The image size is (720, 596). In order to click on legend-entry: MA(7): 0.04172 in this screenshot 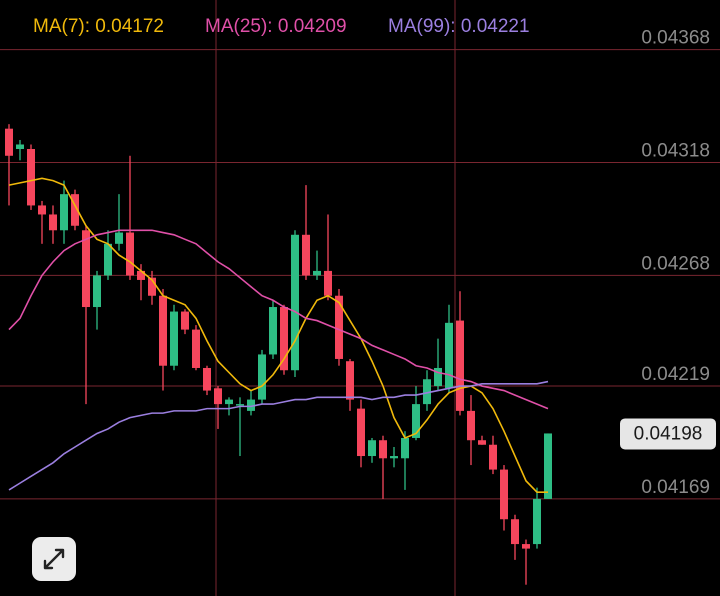, I will do `click(98, 26)`.